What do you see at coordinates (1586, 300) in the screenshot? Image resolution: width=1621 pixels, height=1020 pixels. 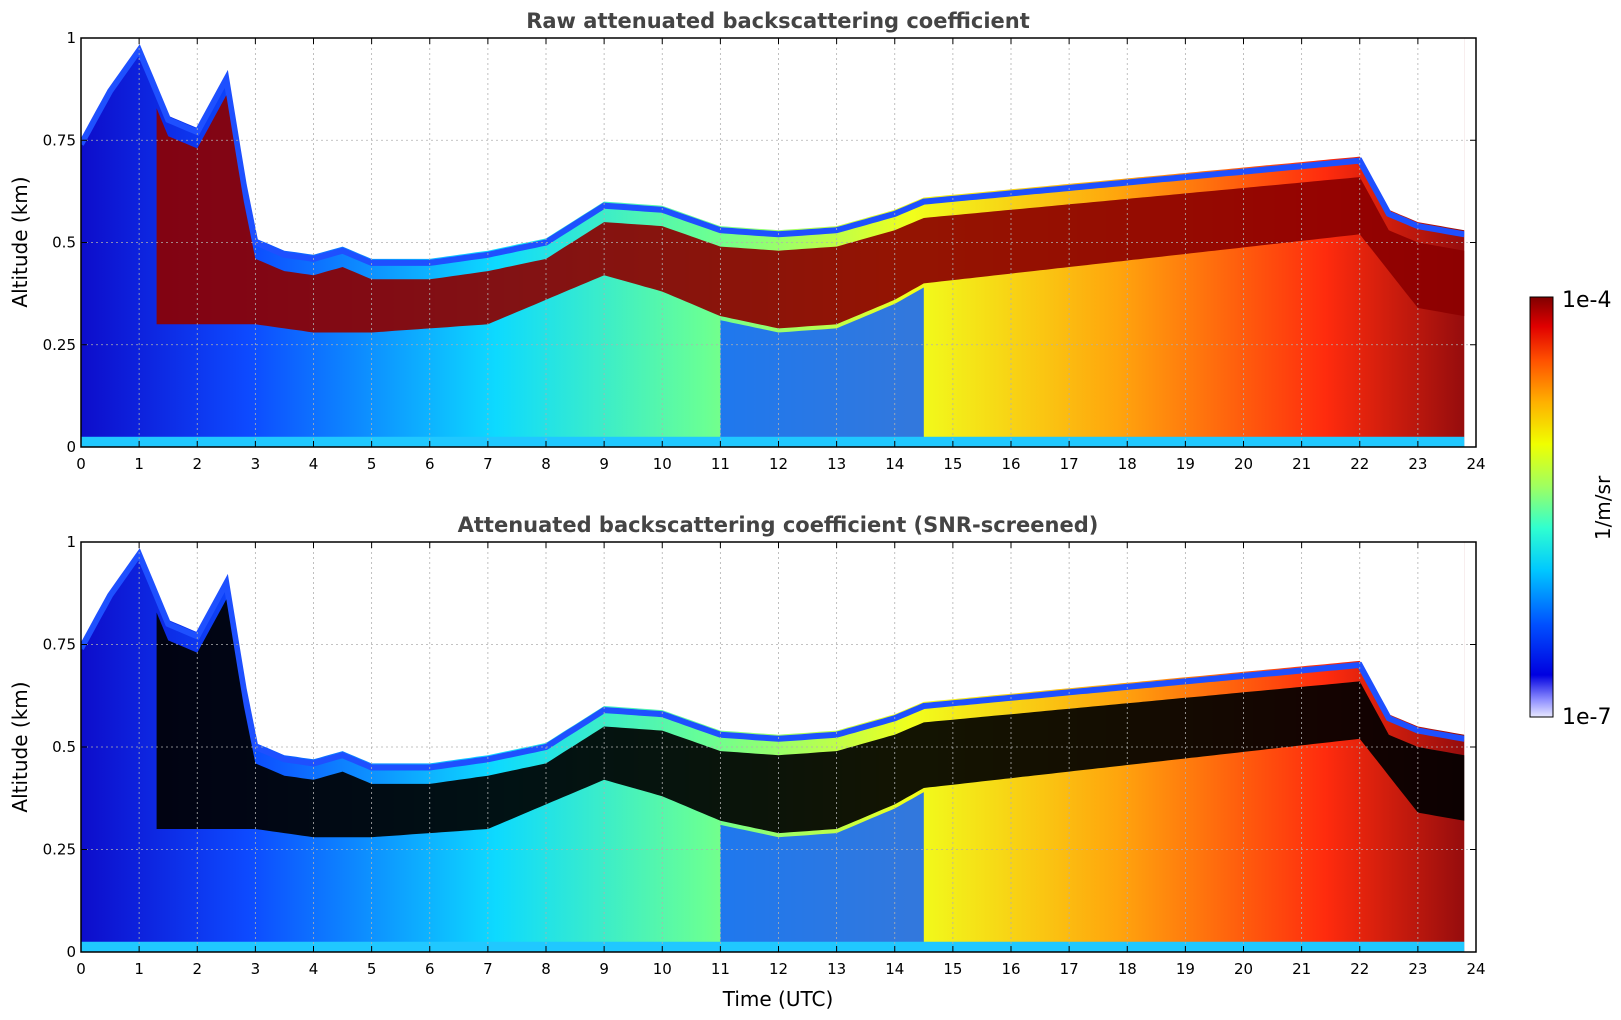 I see `colorbar-max-label: 1e-4` at bounding box center [1586, 300].